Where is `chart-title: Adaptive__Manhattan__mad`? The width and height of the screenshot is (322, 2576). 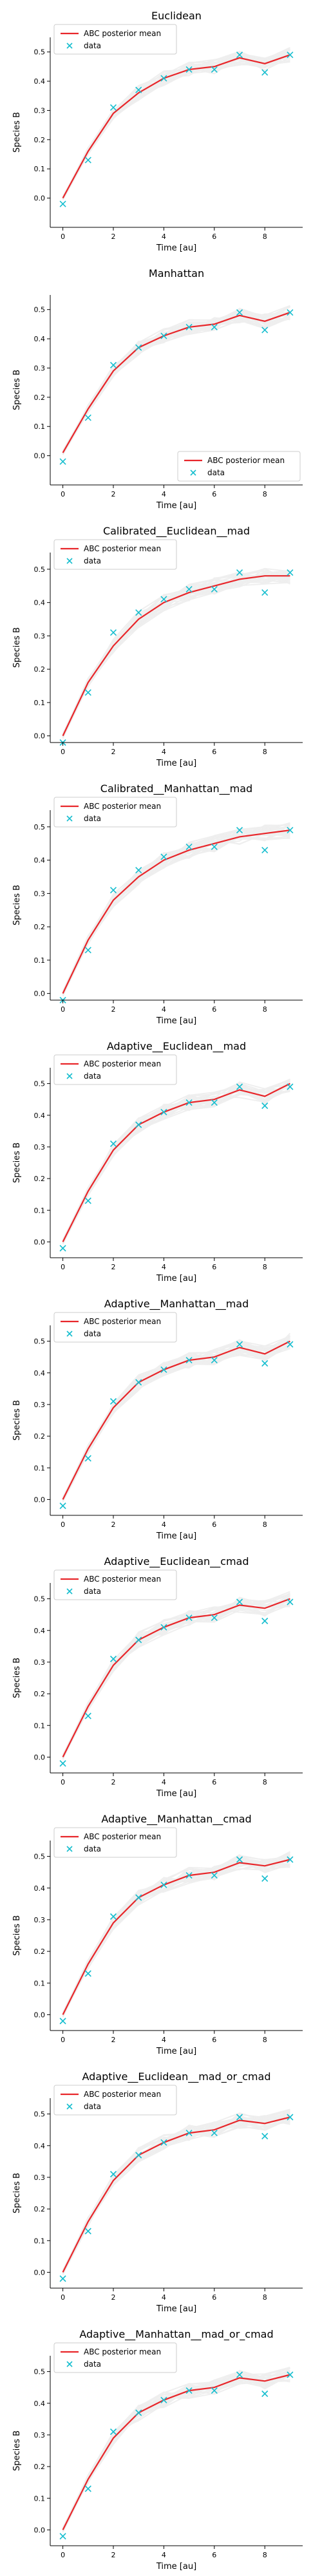
chart-title: Adaptive__Manhattan__mad is located at coordinates (176, 1304).